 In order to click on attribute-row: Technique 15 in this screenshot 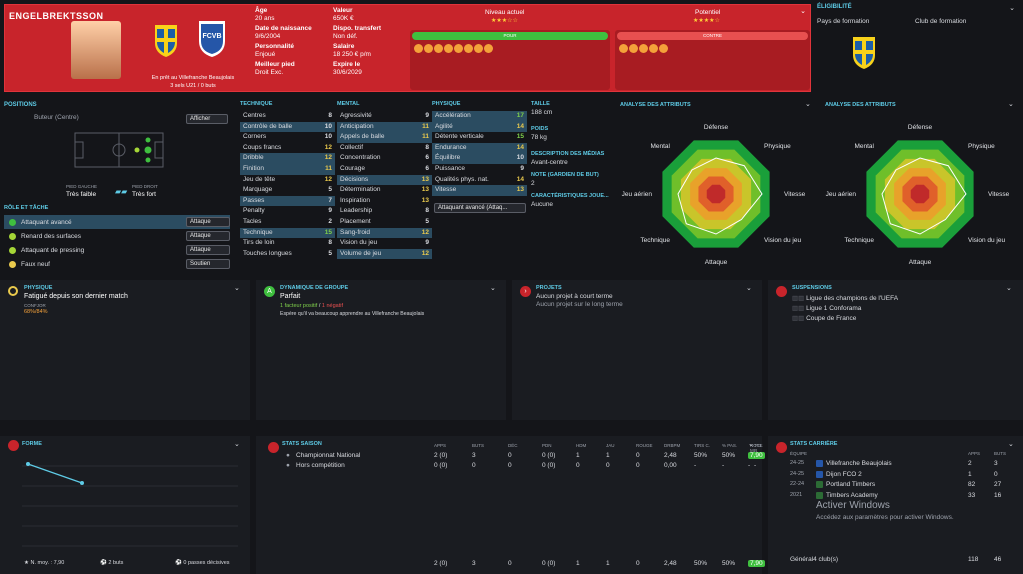, I will do `click(287, 233)`.